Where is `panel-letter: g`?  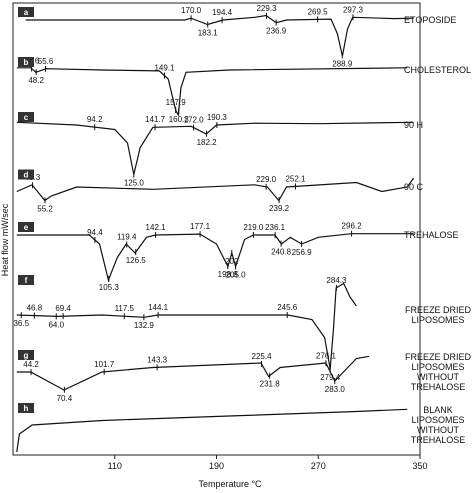
panel-letter: g is located at coordinates (26, 355).